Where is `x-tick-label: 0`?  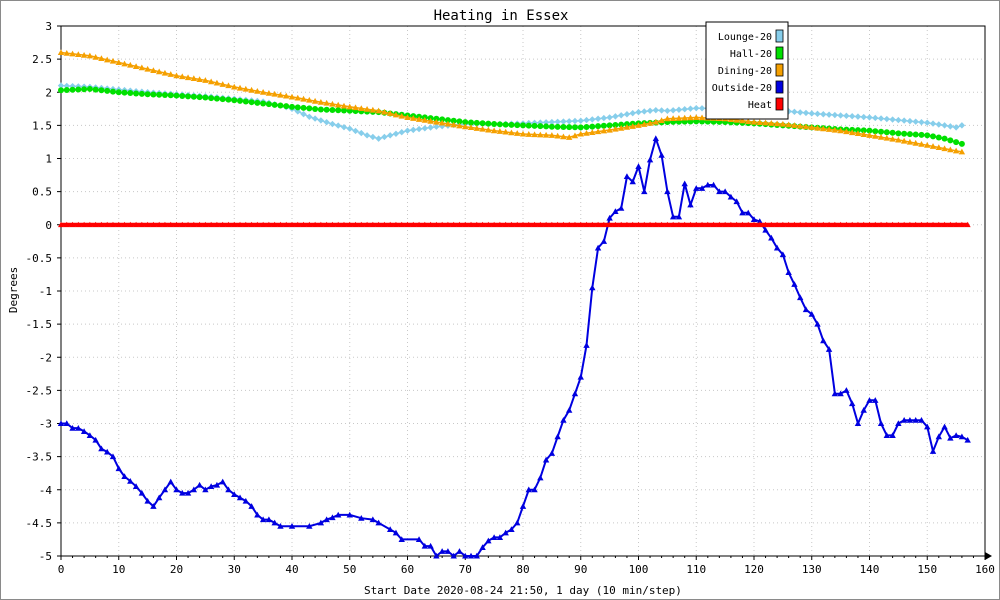
x-tick-label: 0 is located at coordinates (61, 569).